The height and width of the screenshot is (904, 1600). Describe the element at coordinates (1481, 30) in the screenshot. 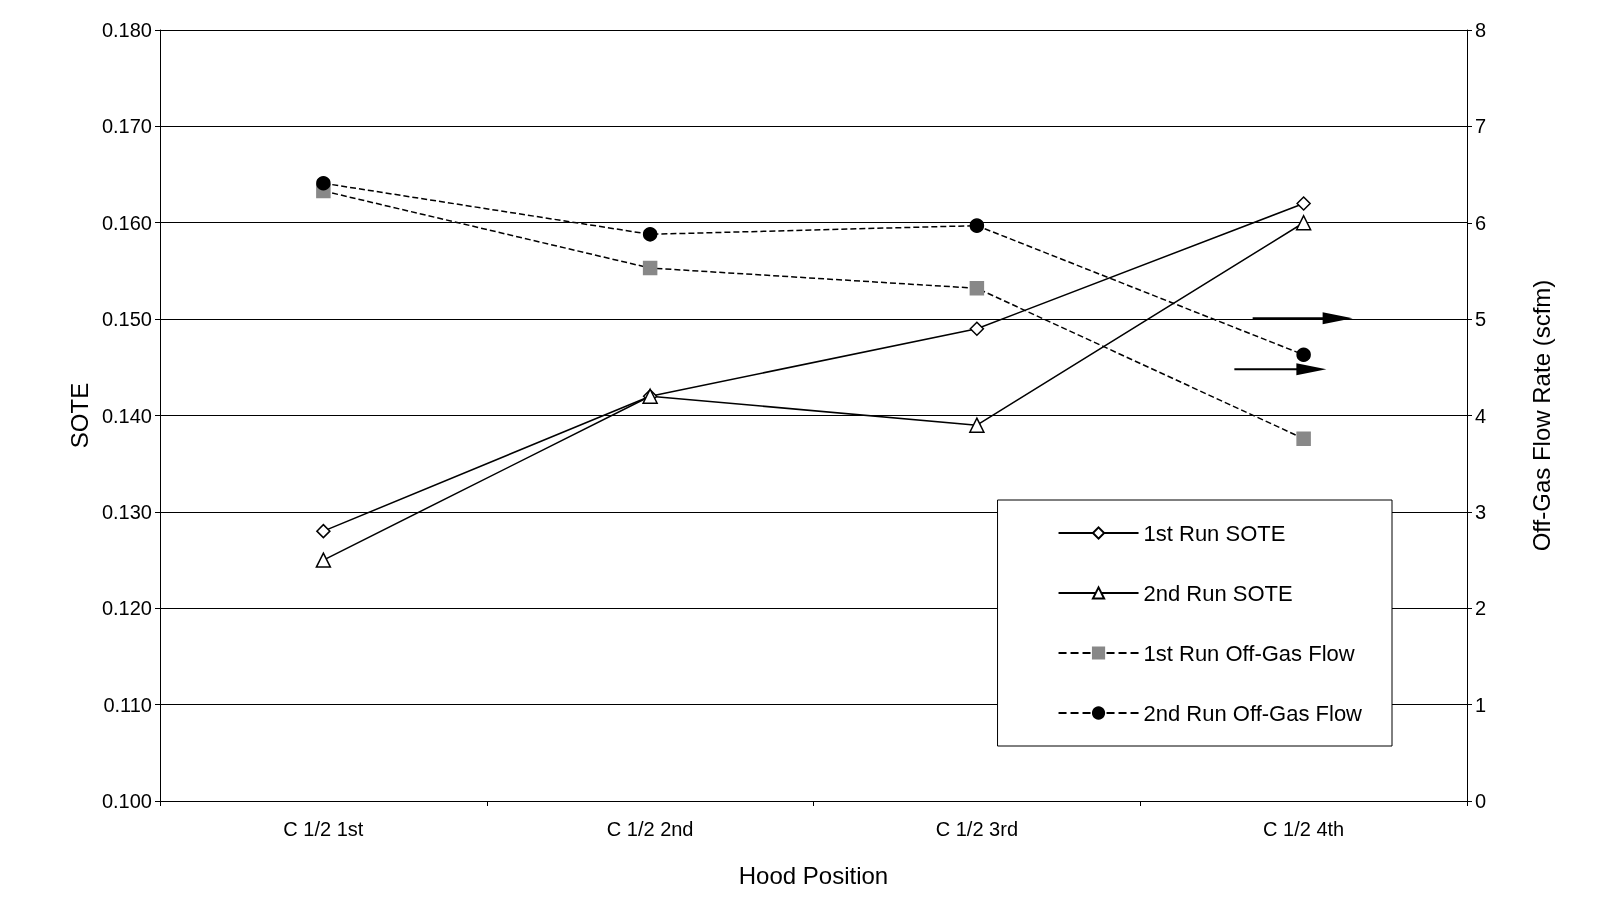

I see `y2-tick-label: 8` at that location.